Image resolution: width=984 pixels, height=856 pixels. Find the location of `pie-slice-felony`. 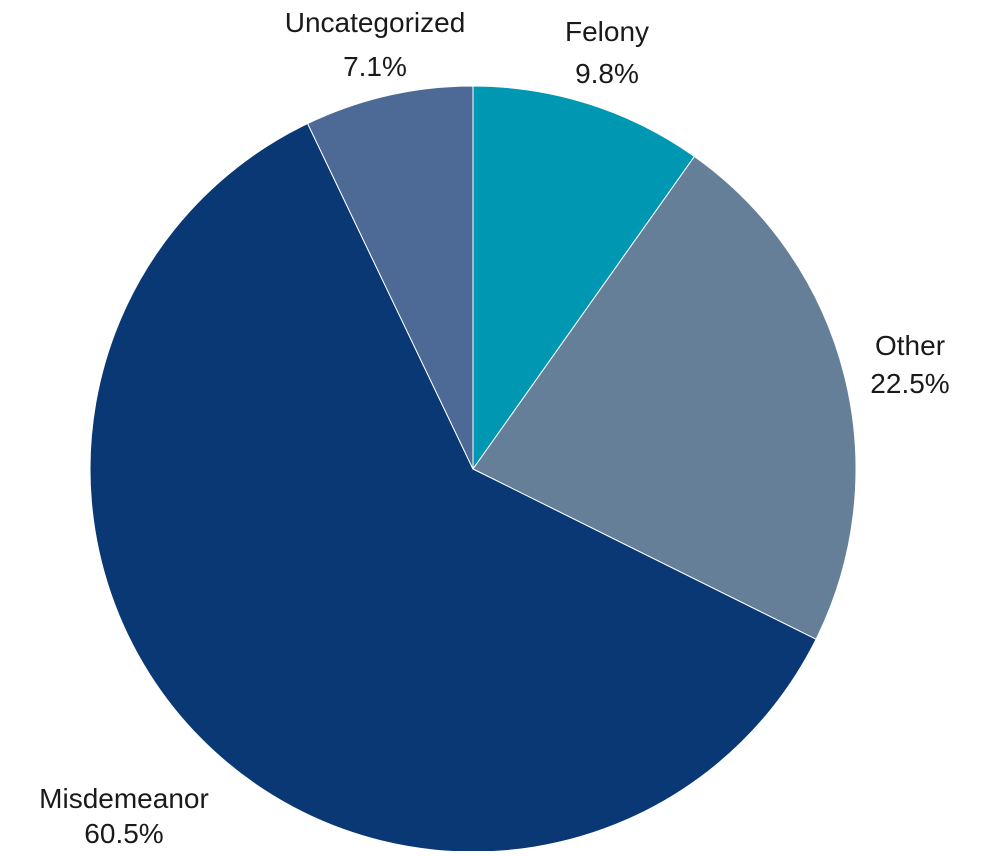

pie-slice-felony is located at coordinates (584, 278).